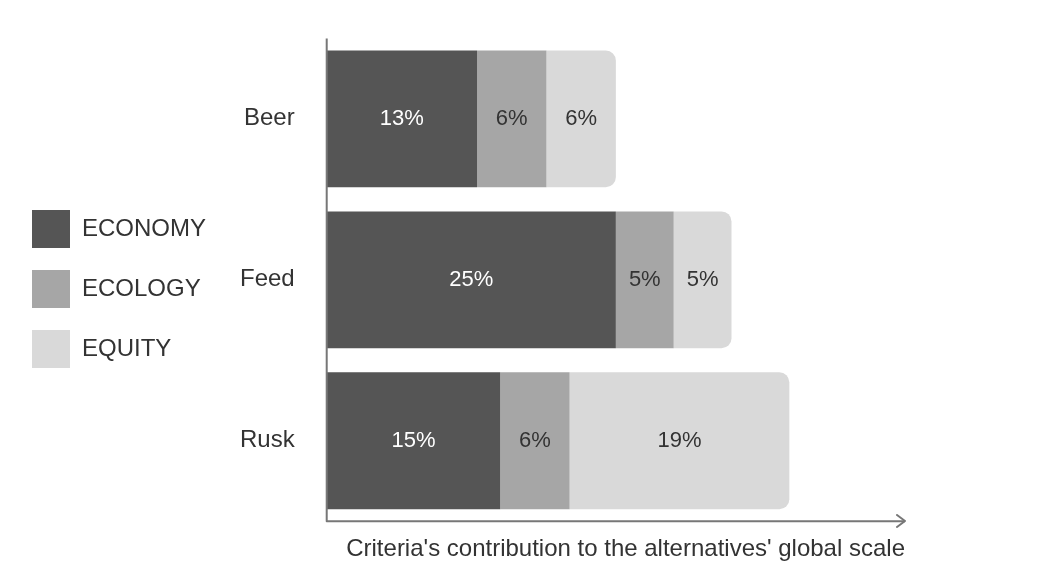 Image resolution: width=1045 pixels, height=572 pixels. Describe the element at coordinates (267, 278) in the screenshot. I see `y-tick-label: Feed` at that location.